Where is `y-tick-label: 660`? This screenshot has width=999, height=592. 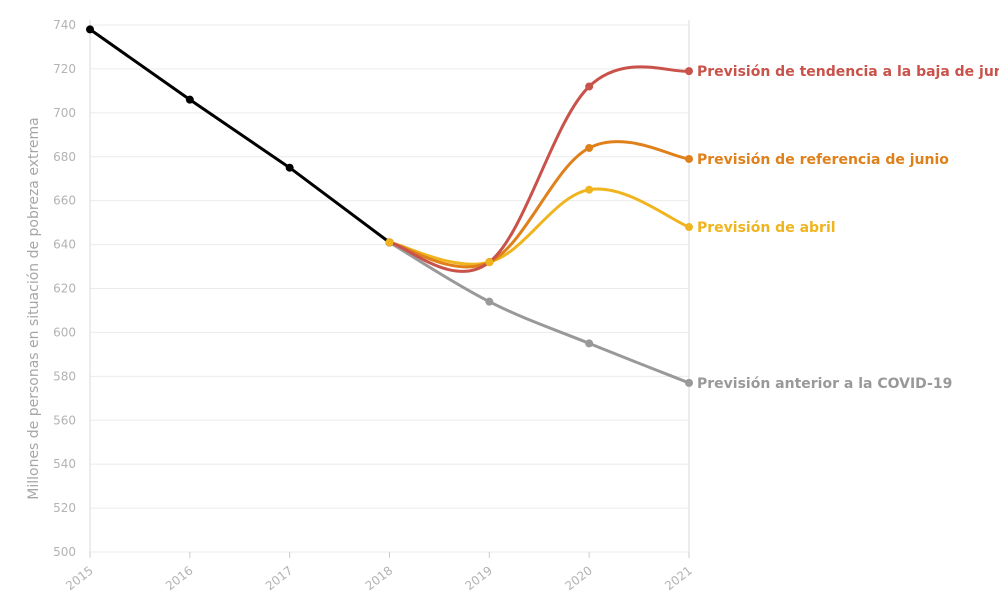 y-tick-label: 660 is located at coordinates (64, 201).